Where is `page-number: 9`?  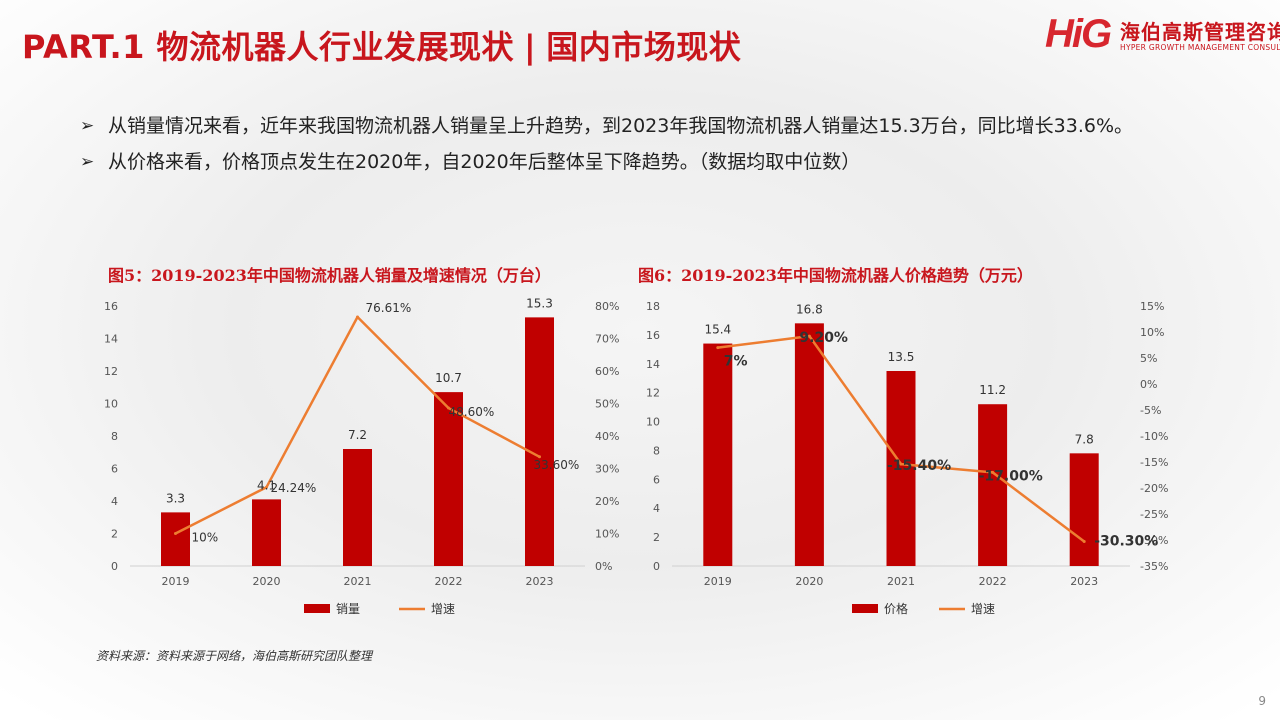 page-number: 9 is located at coordinates (1262, 701).